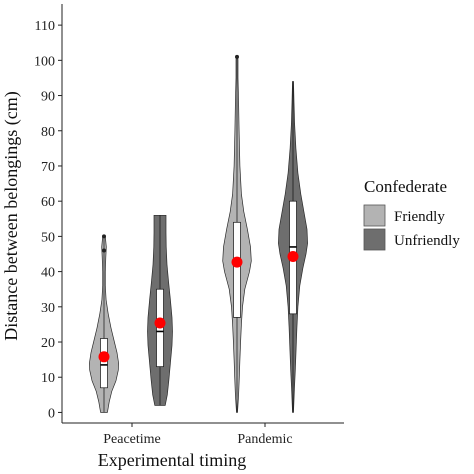  I want to click on legend-title: Confederate, so click(405, 186).